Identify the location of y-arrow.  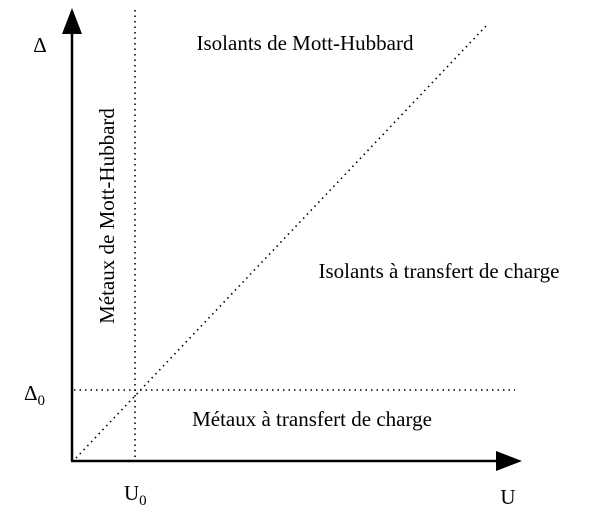
(72, 21).